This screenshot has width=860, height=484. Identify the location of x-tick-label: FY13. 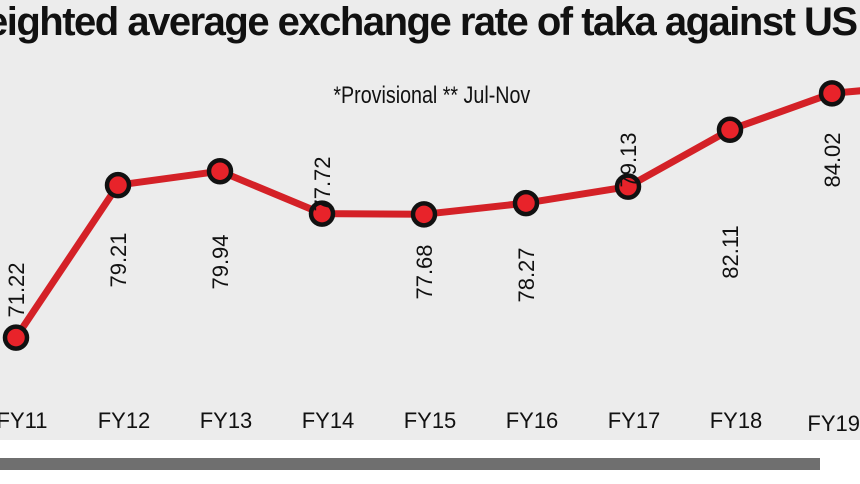
(226, 420).